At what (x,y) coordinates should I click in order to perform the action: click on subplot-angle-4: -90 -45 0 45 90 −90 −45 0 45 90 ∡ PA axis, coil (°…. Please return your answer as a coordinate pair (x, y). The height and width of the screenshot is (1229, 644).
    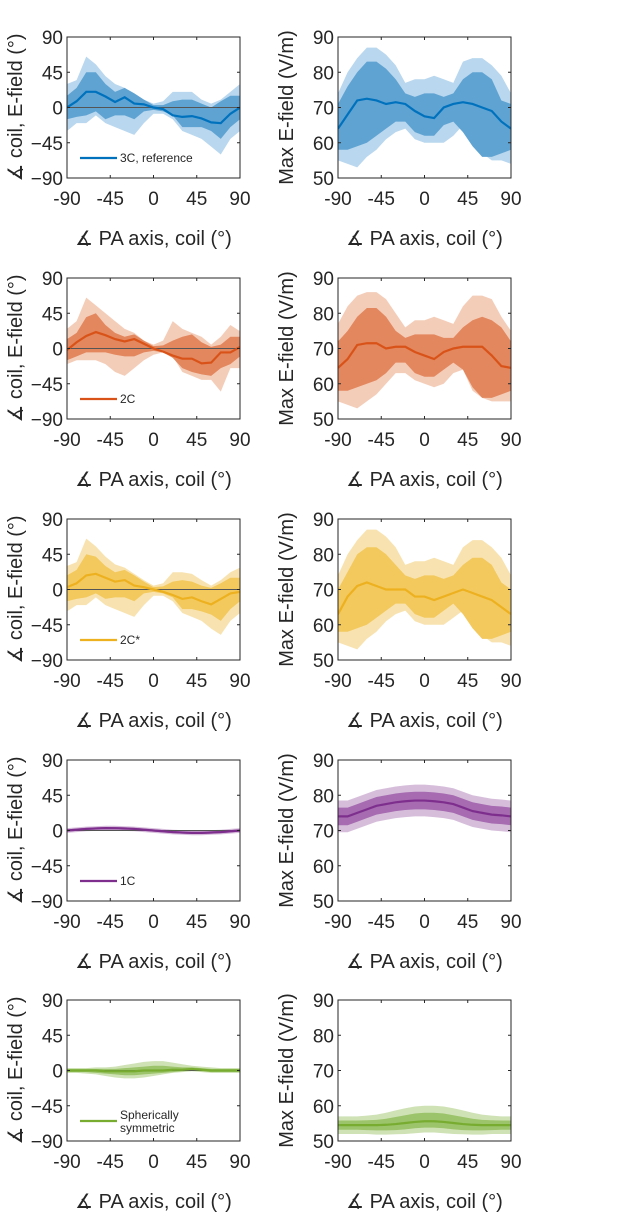
    Looking at the image, I should click on (128, 862).